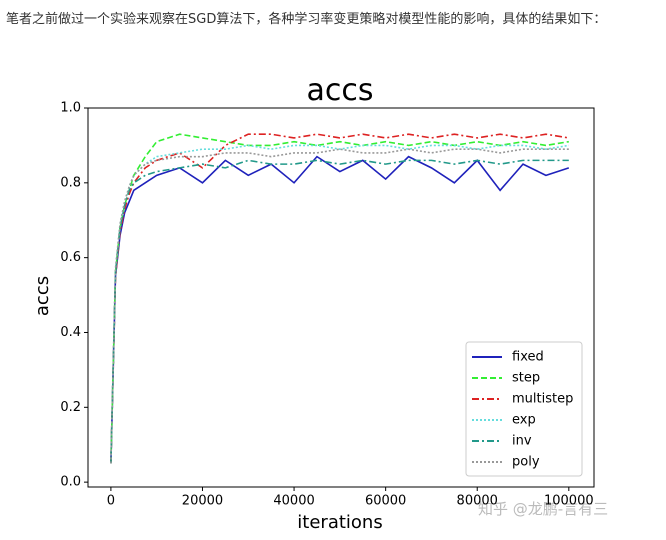 The height and width of the screenshot is (540, 666). Describe the element at coordinates (542, 399) in the screenshot. I see `legend-label: multistep` at that location.